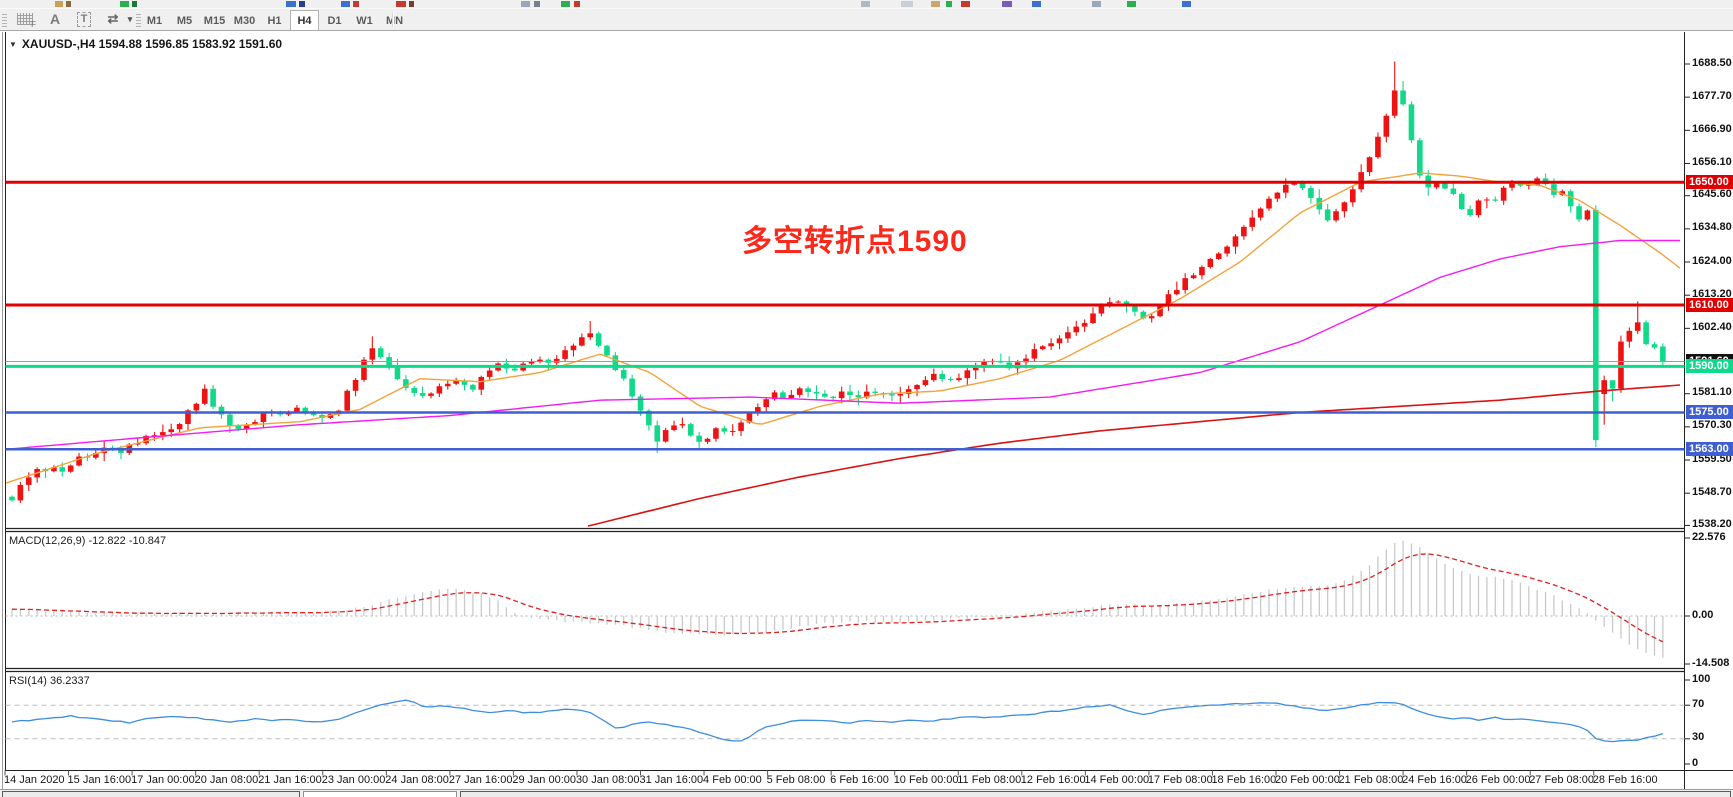 The height and width of the screenshot is (797, 1733). What do you see at coordinates (1712, 62) in the screenshot?
I see `price-axis-label: 1688.50` at bounding box center [1712, 62].